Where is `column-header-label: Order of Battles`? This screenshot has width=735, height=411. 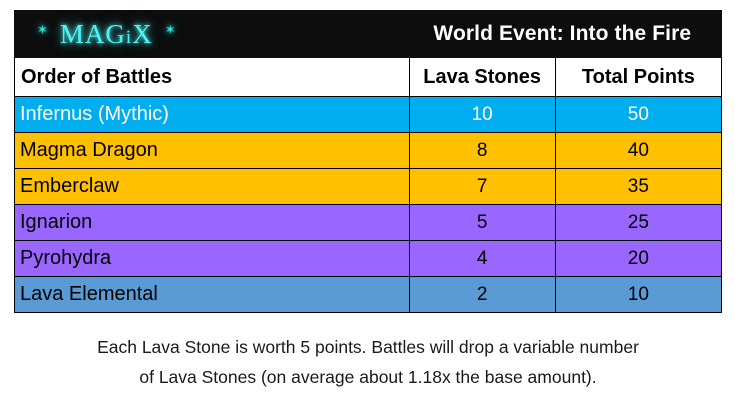 column-header-label: Order of Battles is located at coordinates (97, 76).